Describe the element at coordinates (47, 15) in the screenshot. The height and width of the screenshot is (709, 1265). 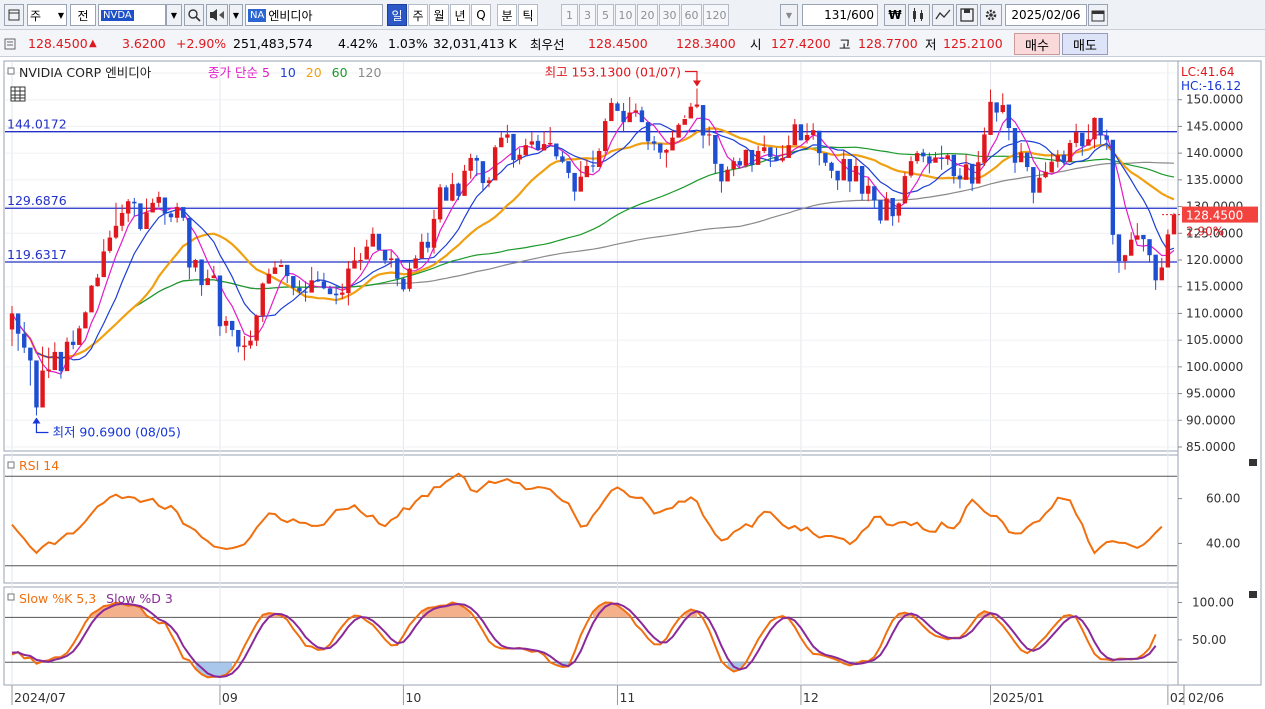
I see `market-select: 주 ▼` at that location.